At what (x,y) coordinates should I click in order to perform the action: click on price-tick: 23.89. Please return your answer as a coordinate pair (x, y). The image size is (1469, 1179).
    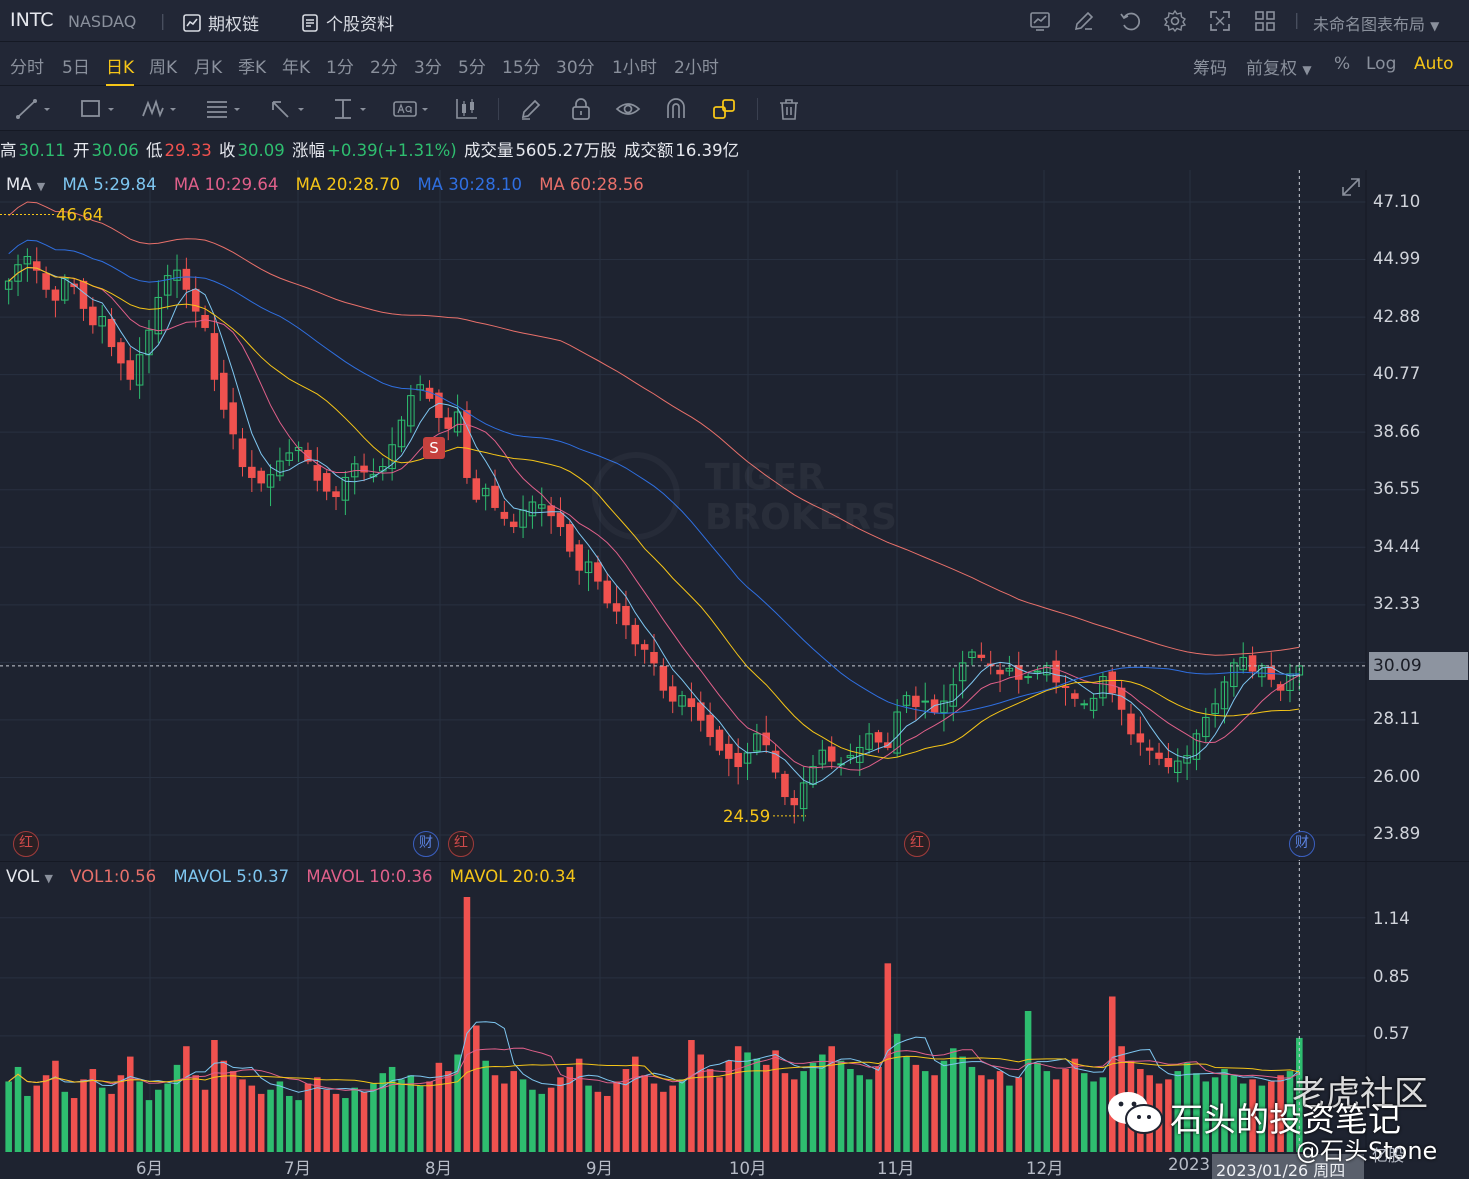
    Looking at the image, I should click on (1397, 833).